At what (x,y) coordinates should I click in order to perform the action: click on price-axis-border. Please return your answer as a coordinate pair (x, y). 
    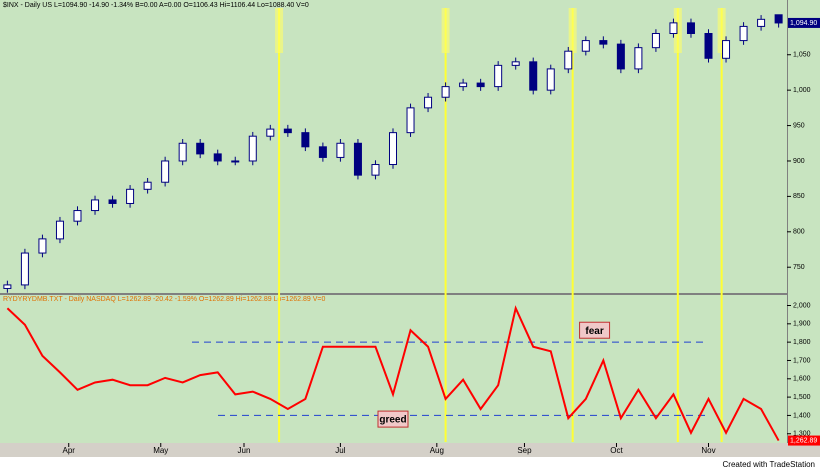
    Looking at the image, I should click on (787, 222).